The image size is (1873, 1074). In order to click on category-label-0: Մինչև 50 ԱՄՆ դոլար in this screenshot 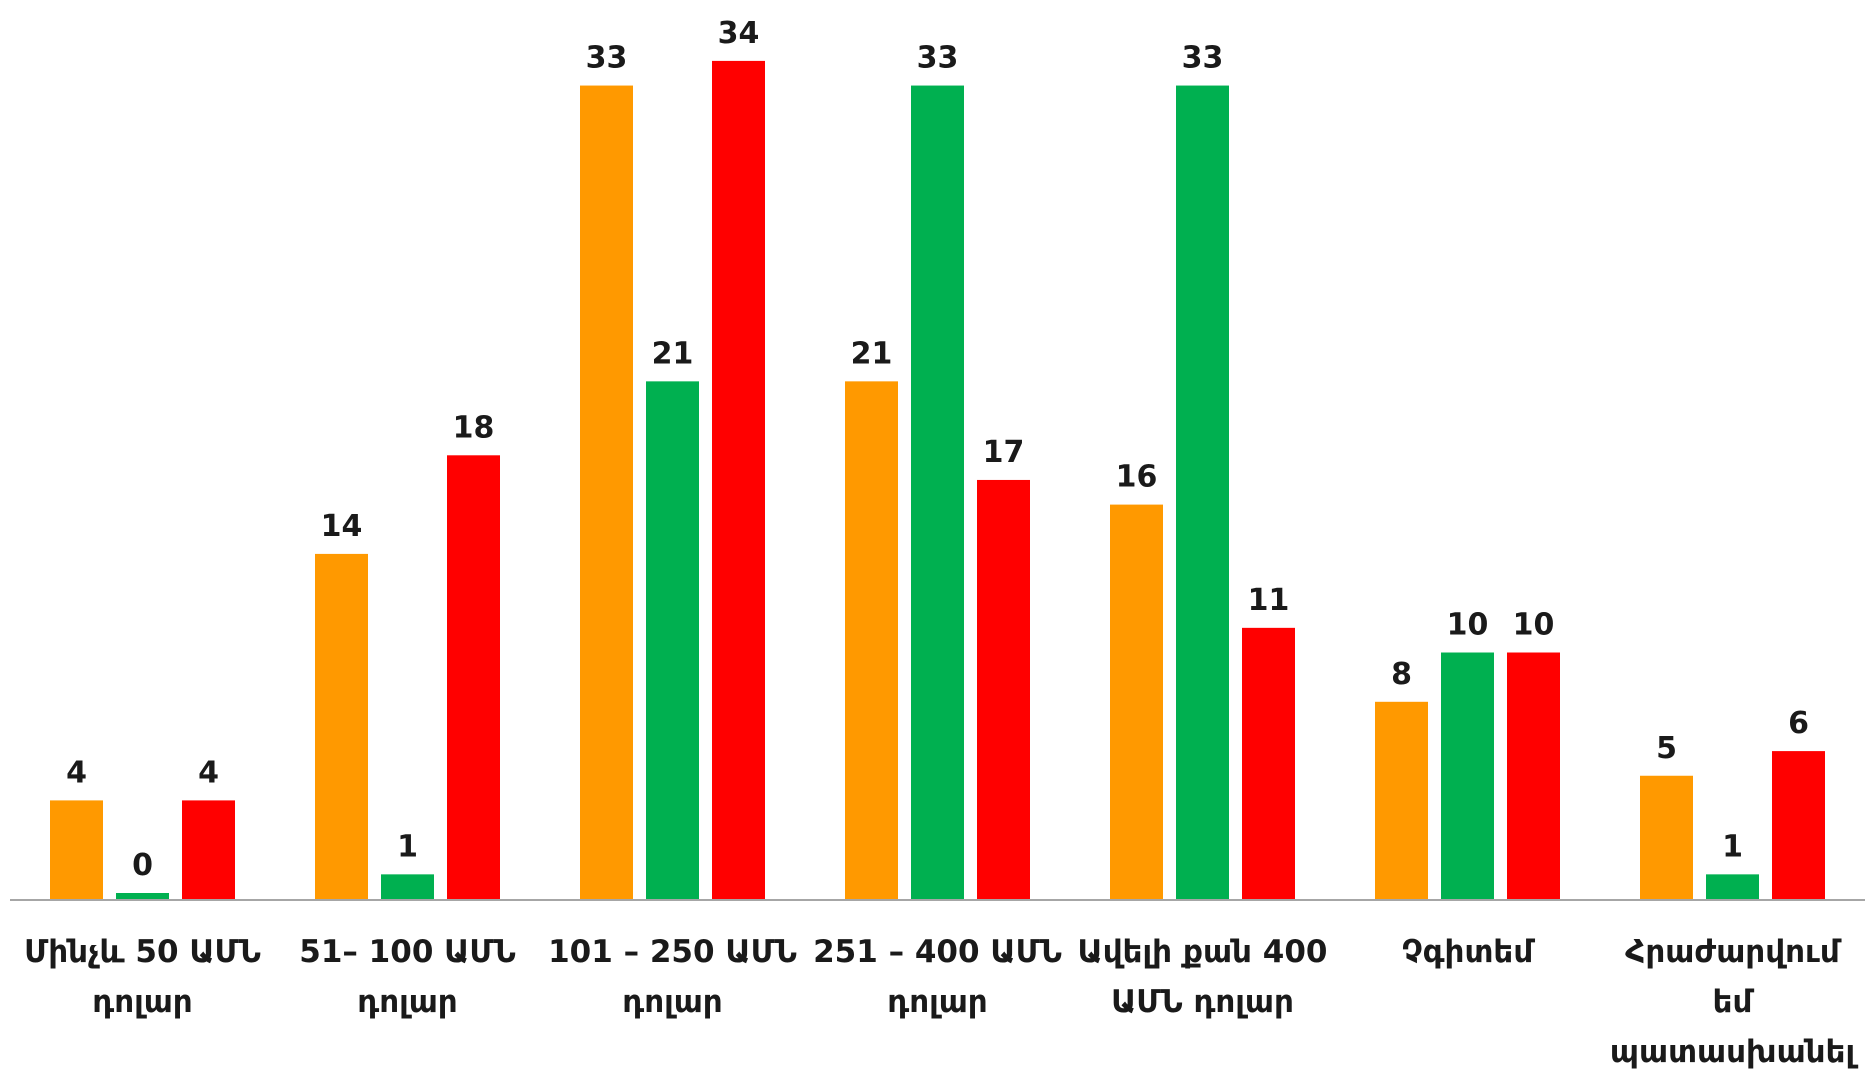, I will do `click(142, 977)`.